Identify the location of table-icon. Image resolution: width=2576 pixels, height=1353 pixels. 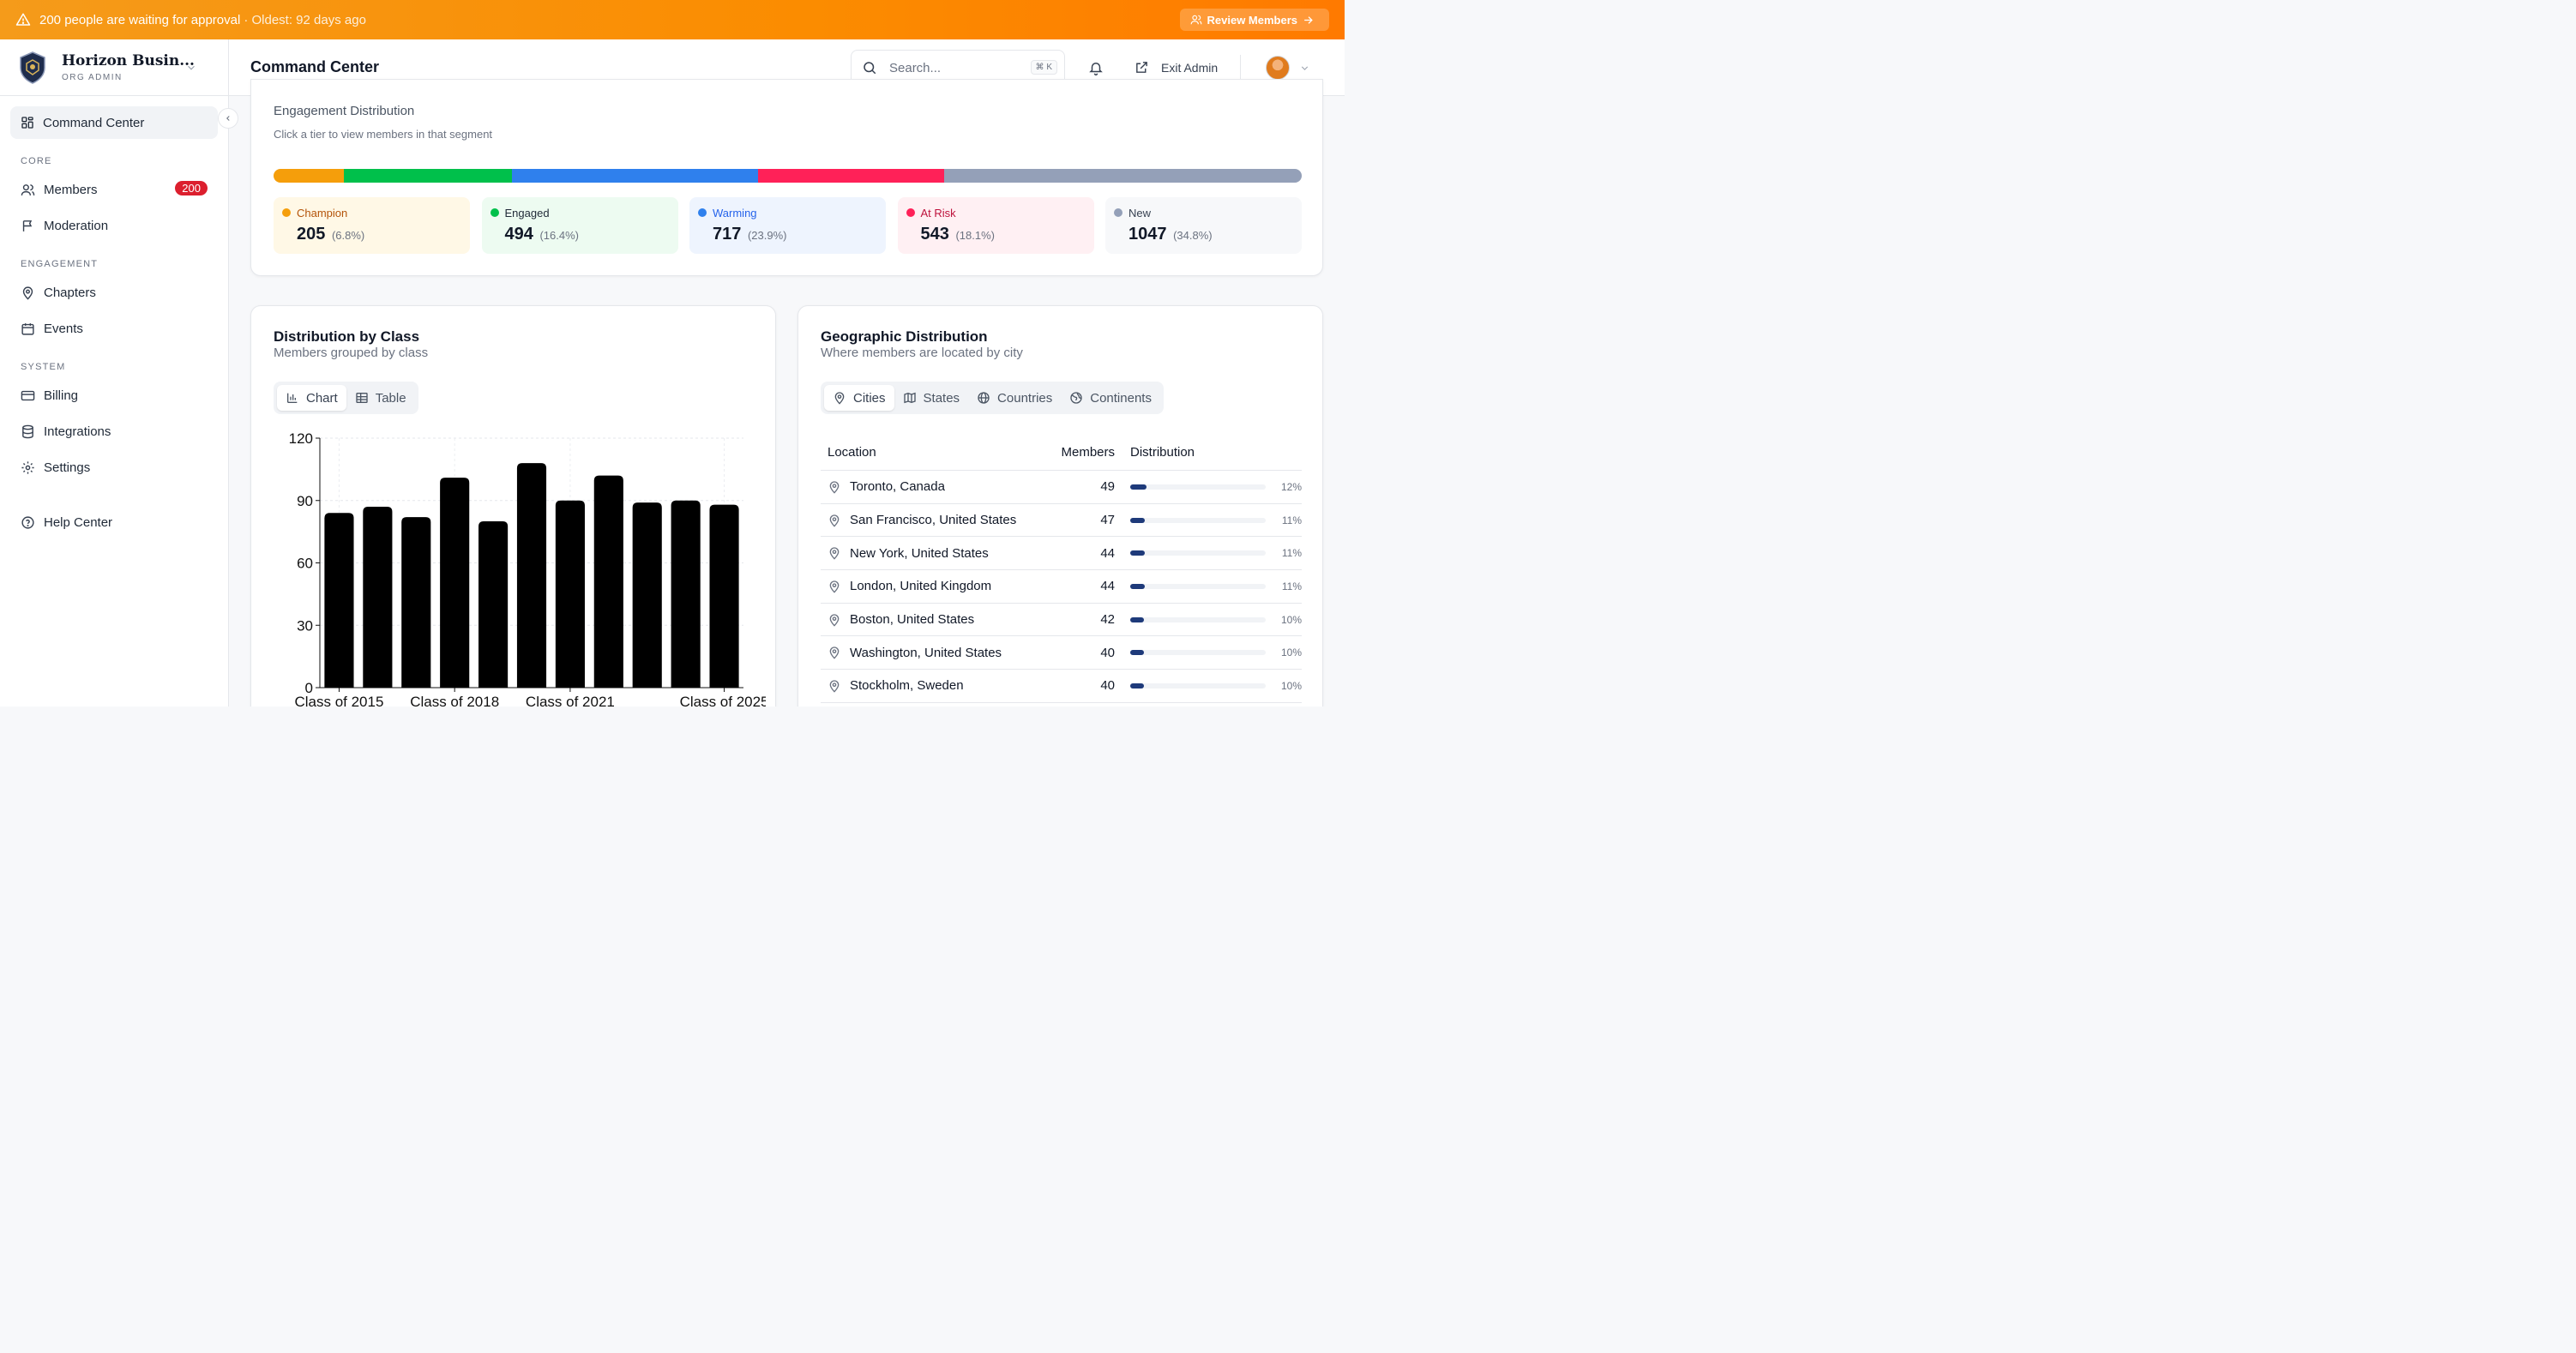
(362, 398).